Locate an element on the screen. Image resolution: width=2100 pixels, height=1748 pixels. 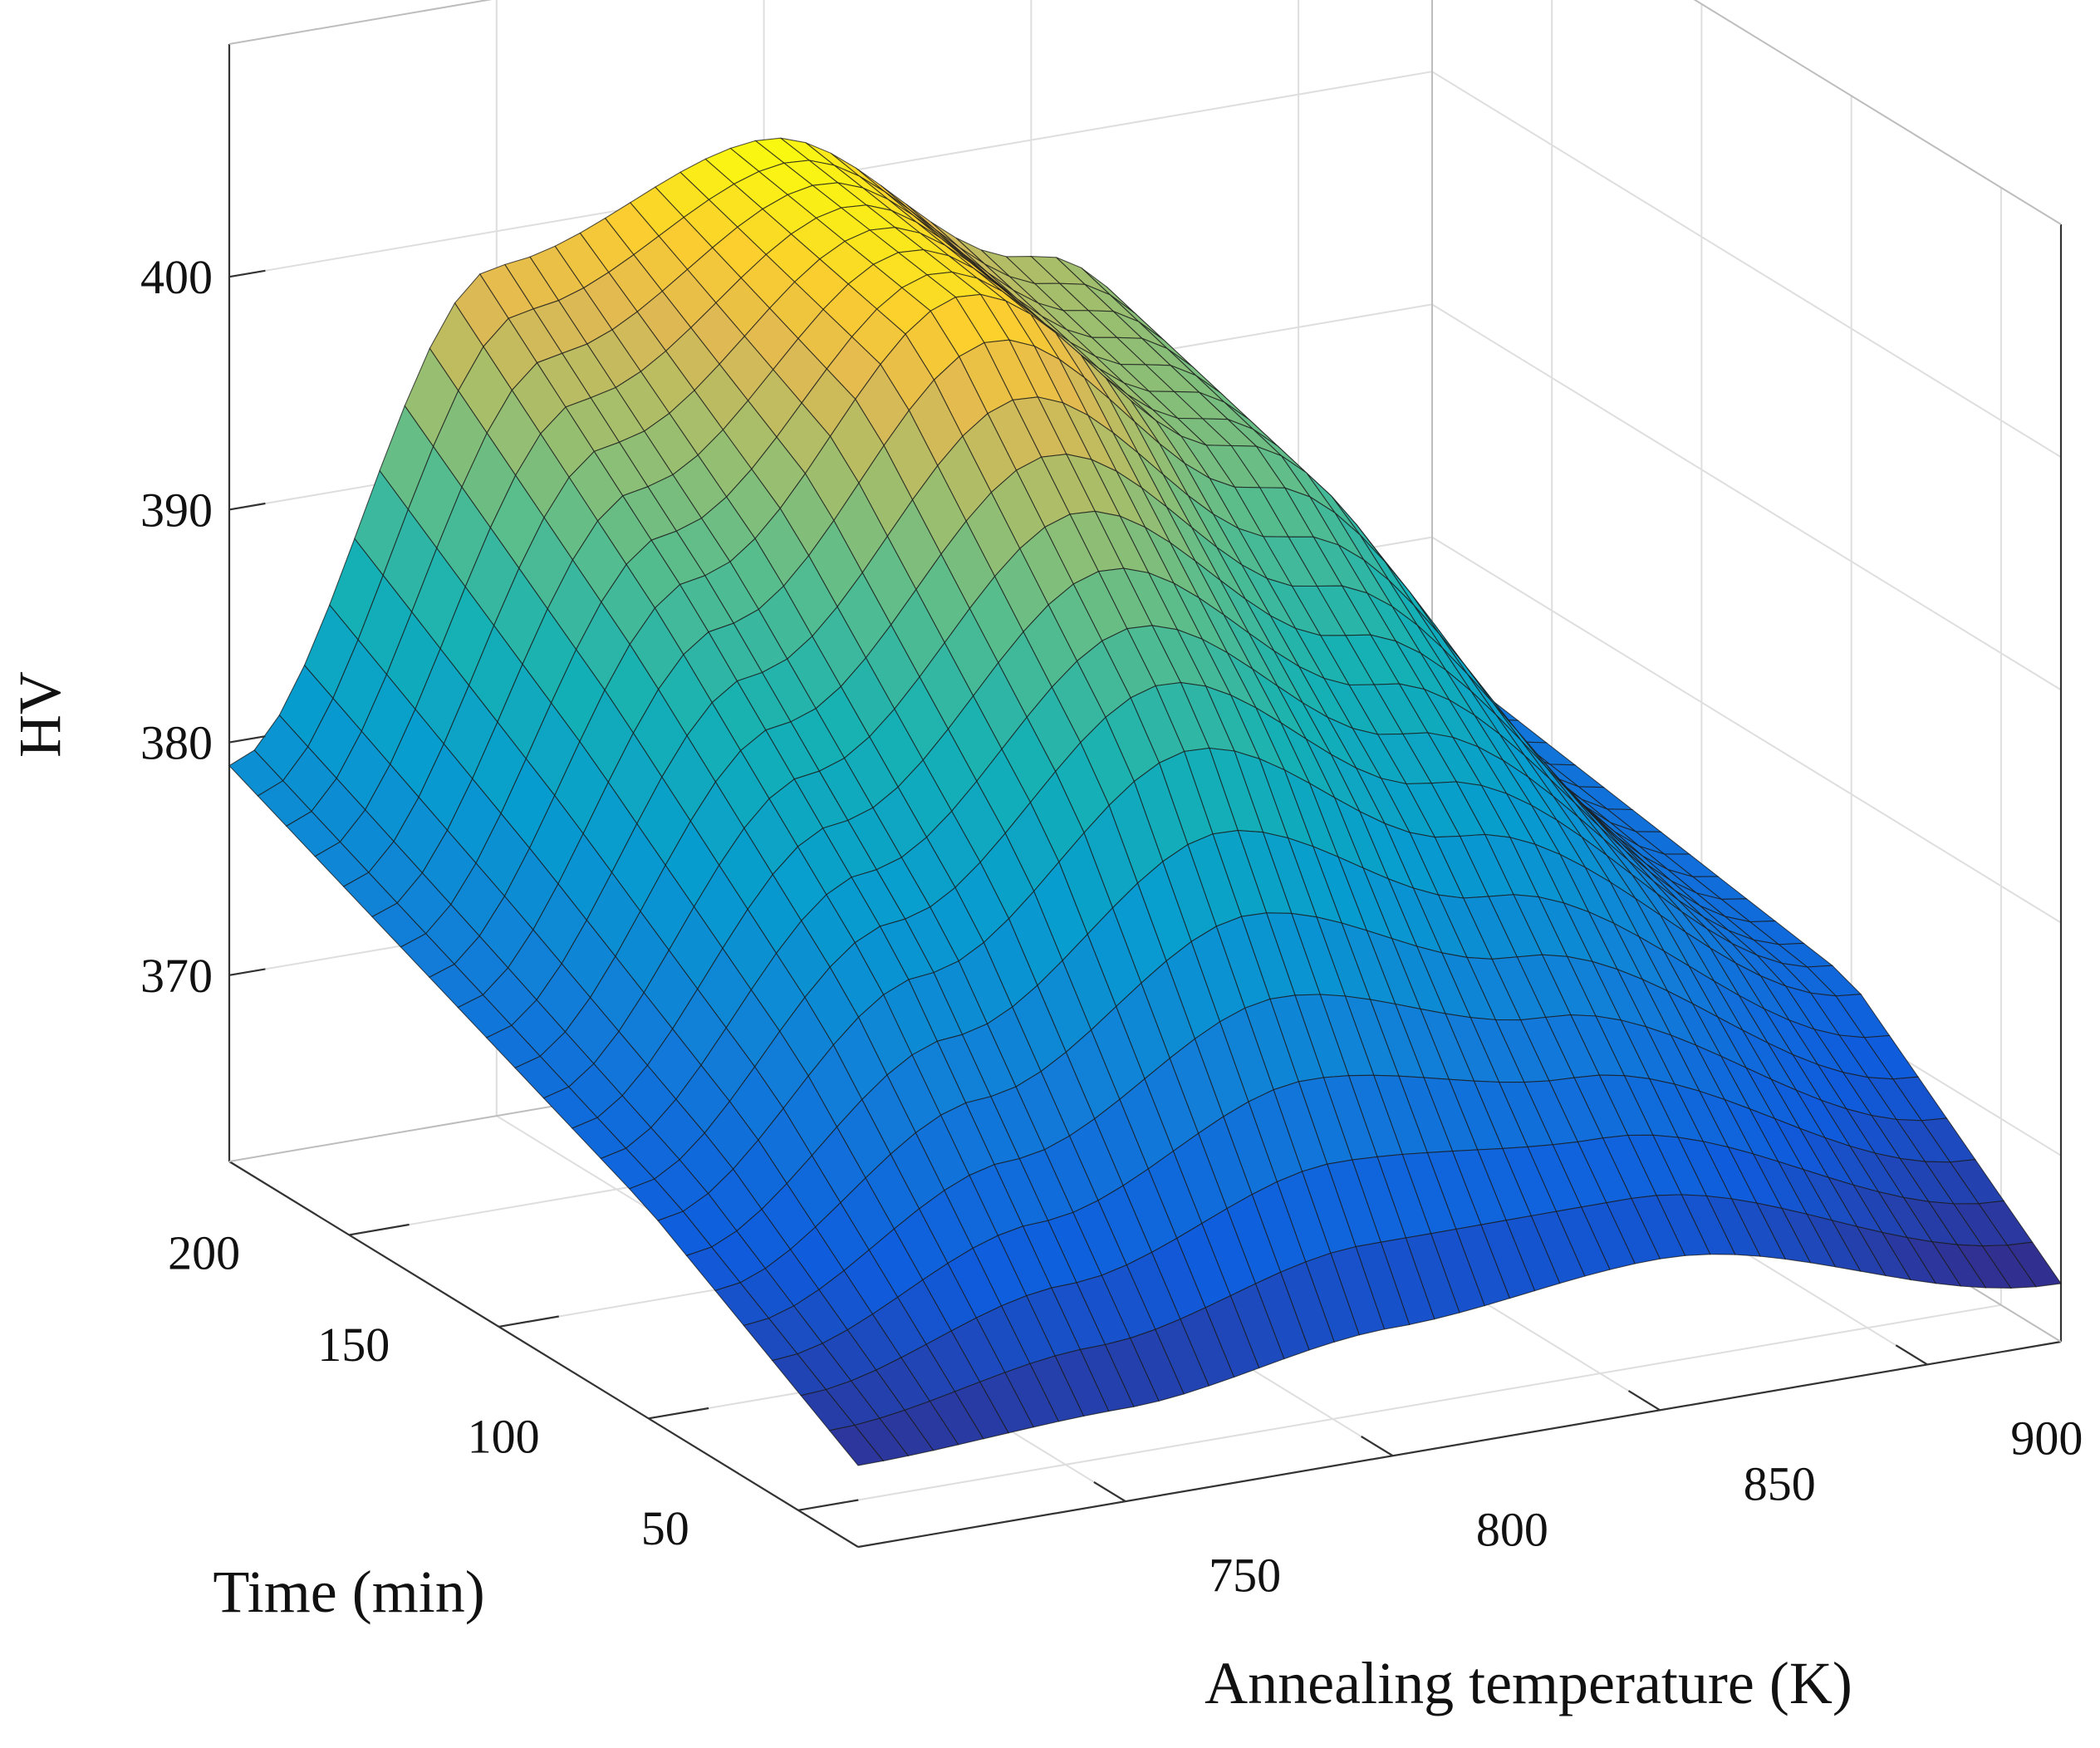
z-tick-label: 380 is located at coordinates (177, 743).